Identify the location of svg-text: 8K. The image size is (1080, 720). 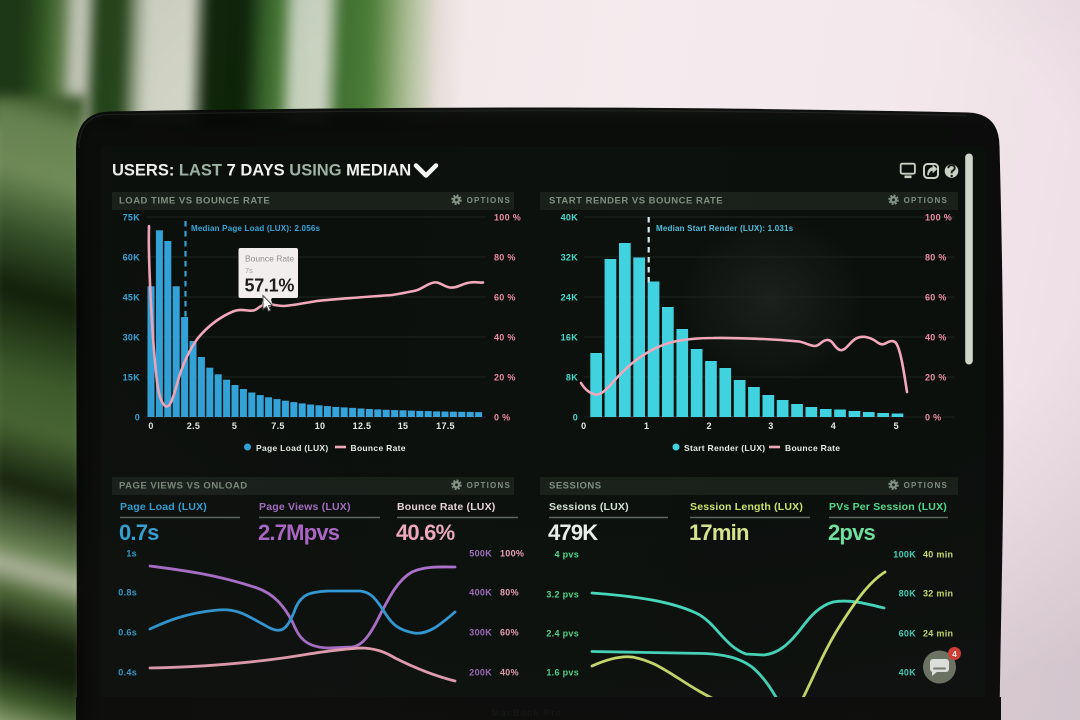
(572, 378).